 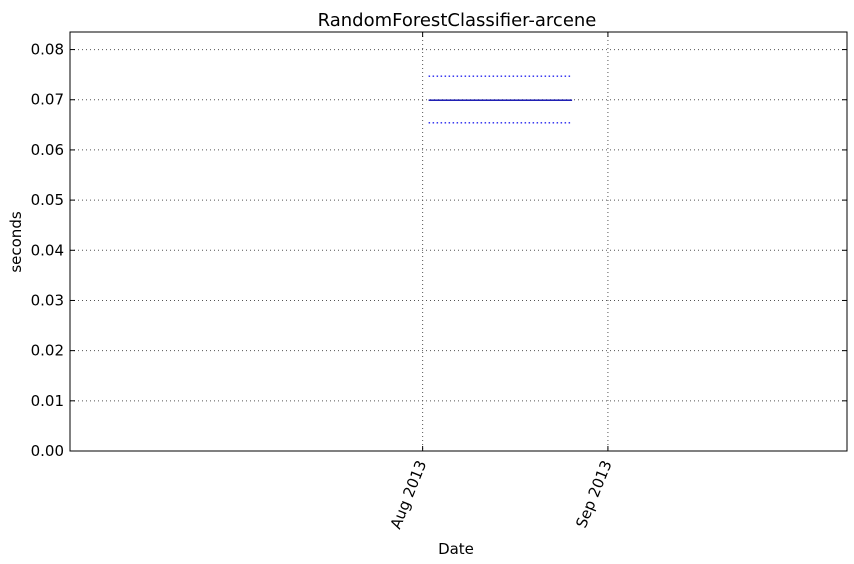 What do you see at coordinates (16, 241) in the screenshot?
I see `y-axis-label: seconds` at bounding box center [16, 241].